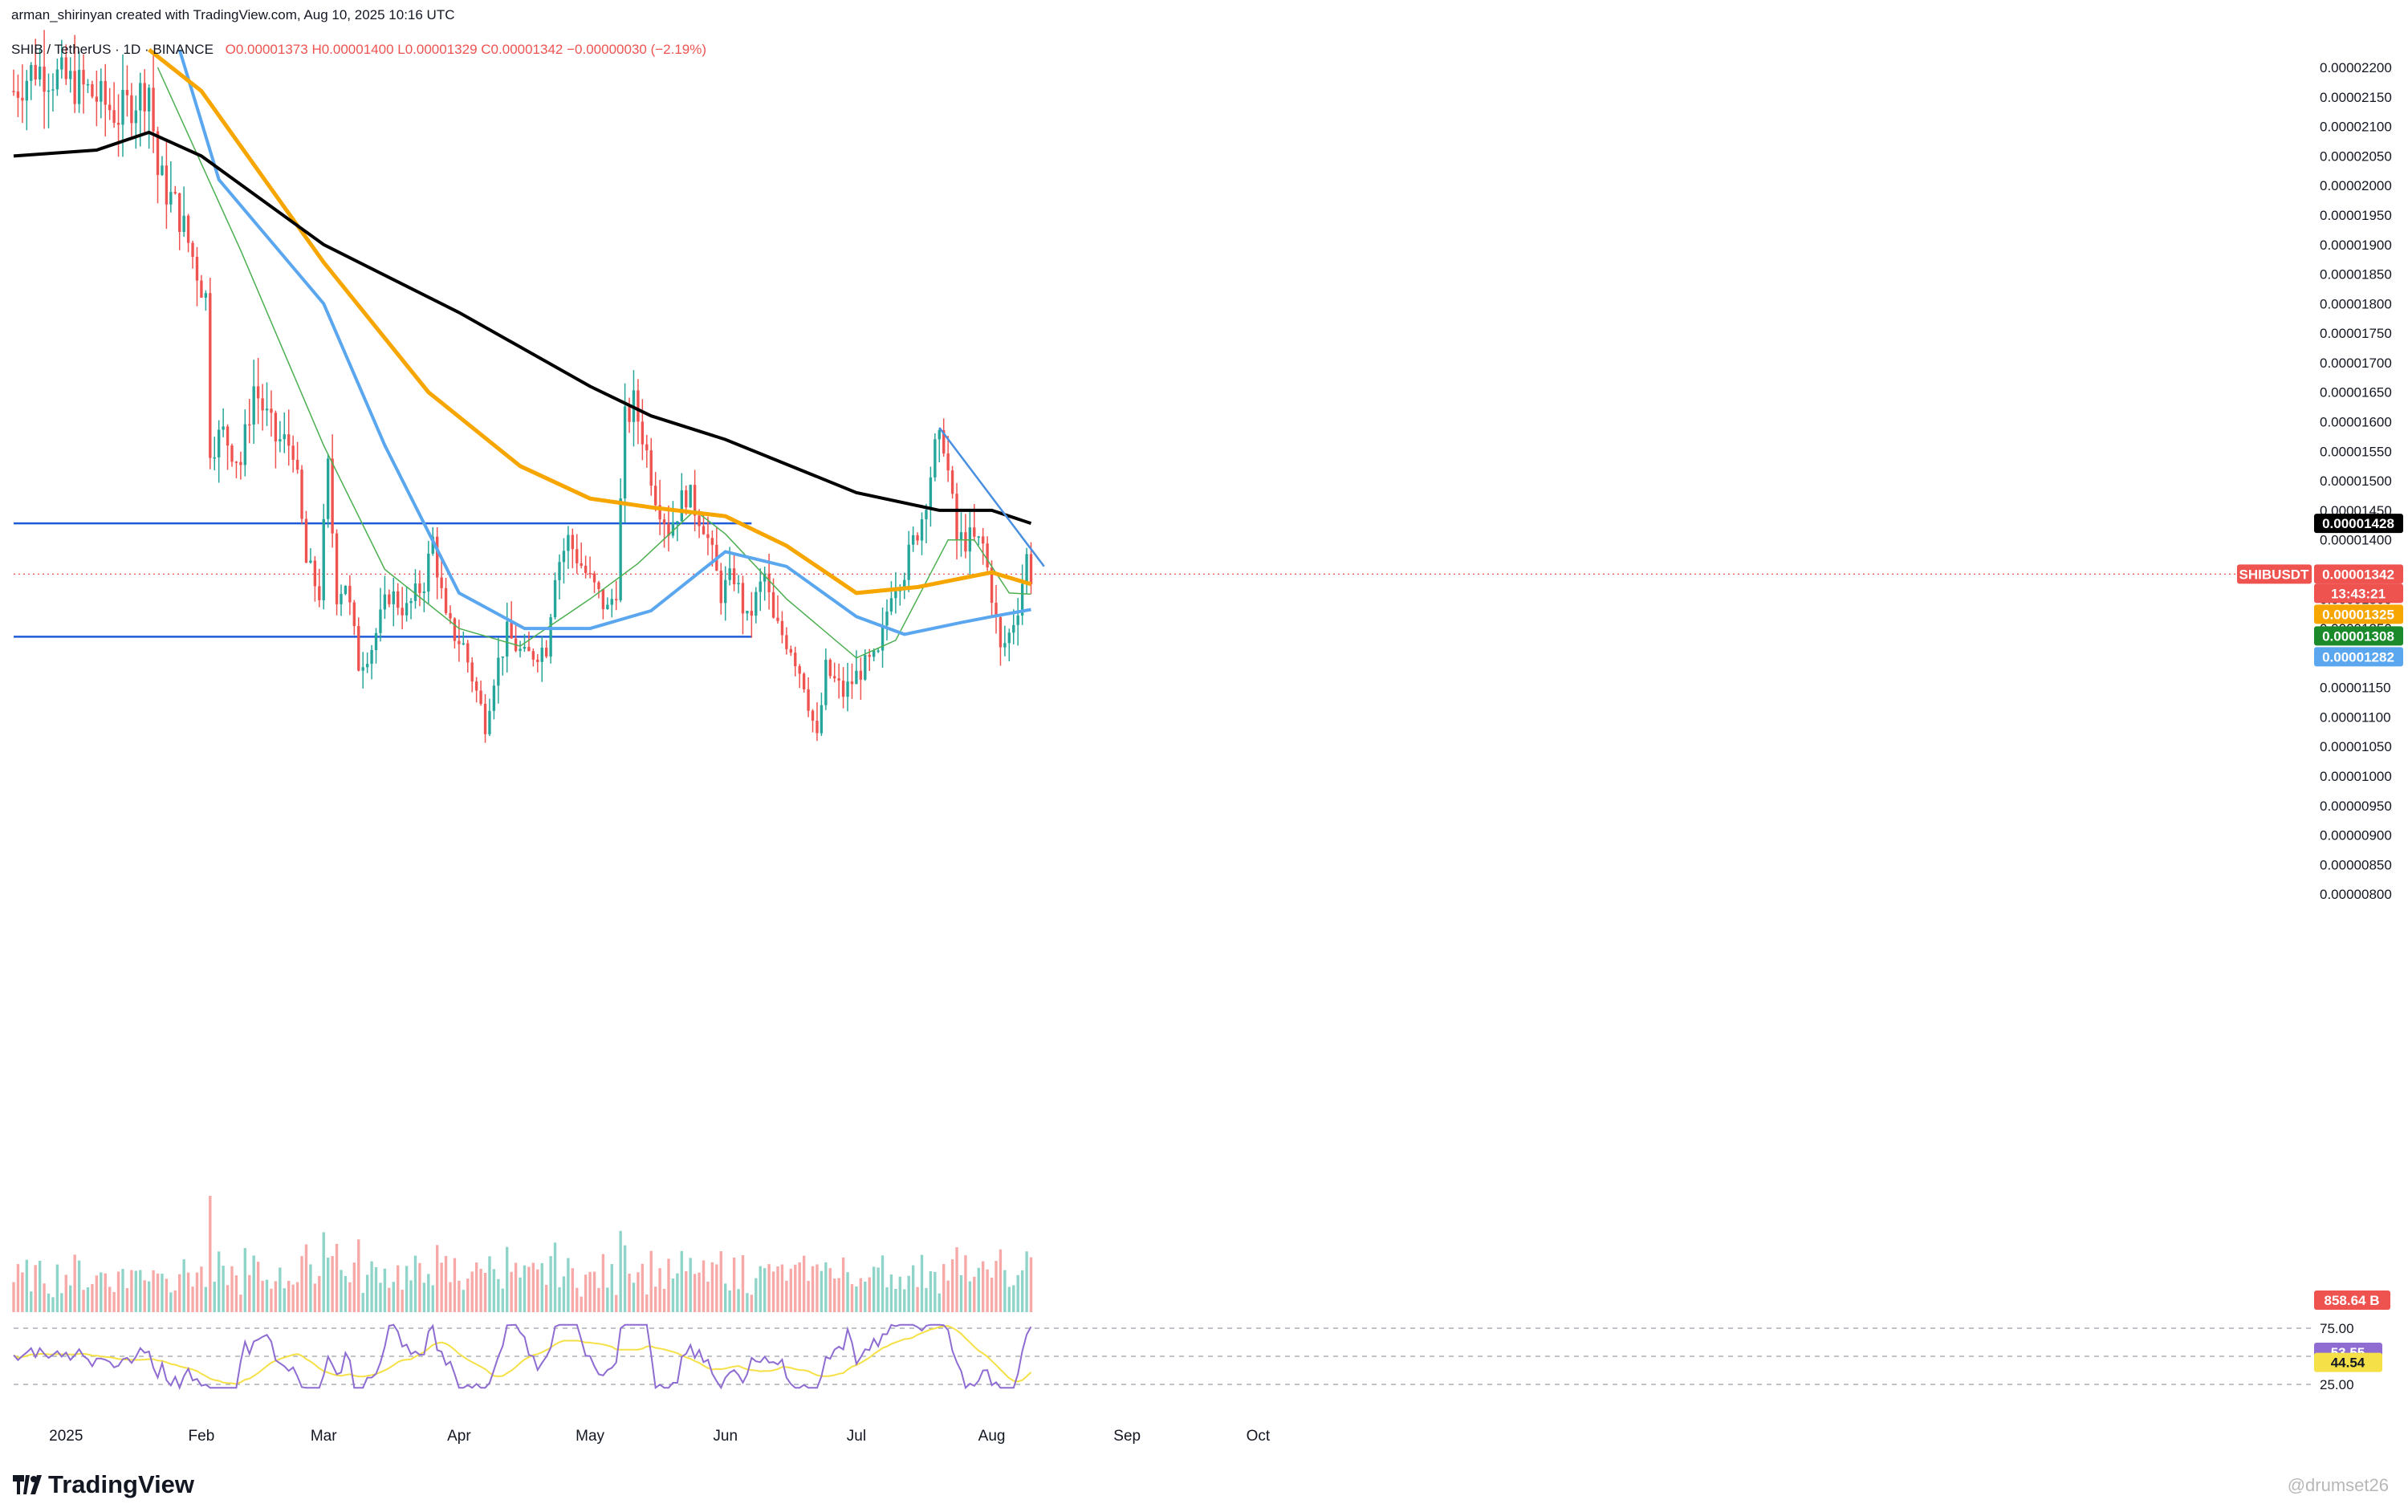 This screenshot has height=1512, width=2408. Describe the element at coordinates (2356, 806) in the screenshot. I see `y-tick-label: 0.00000950` at that location.